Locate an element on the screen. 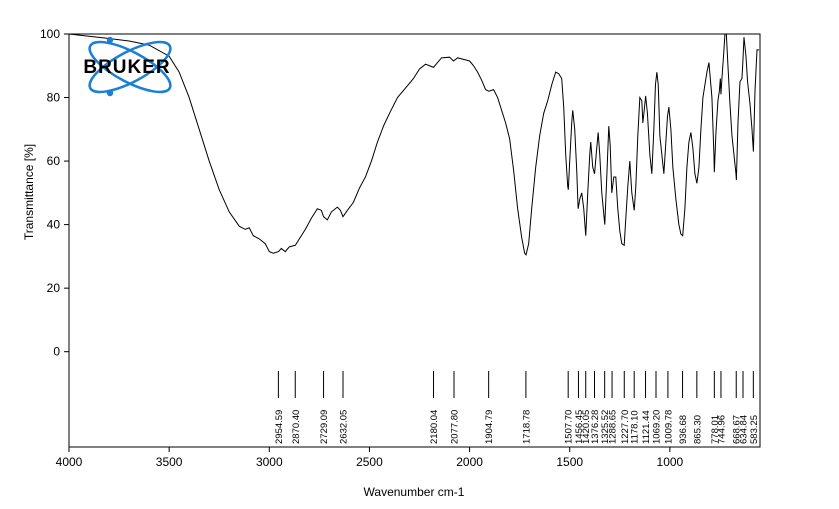 This screenshot has height=509, width=839. x-tick-label: 1500 is located at coordinates (569, 462).